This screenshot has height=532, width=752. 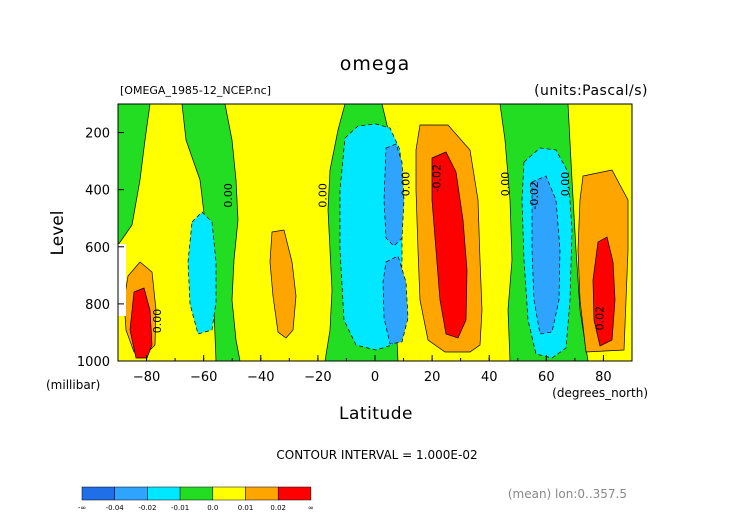 What do you see at coordinates (246, 508) in the screenshot?
I see `colorbar-label: 0.01` at bounding box center [246, 508].